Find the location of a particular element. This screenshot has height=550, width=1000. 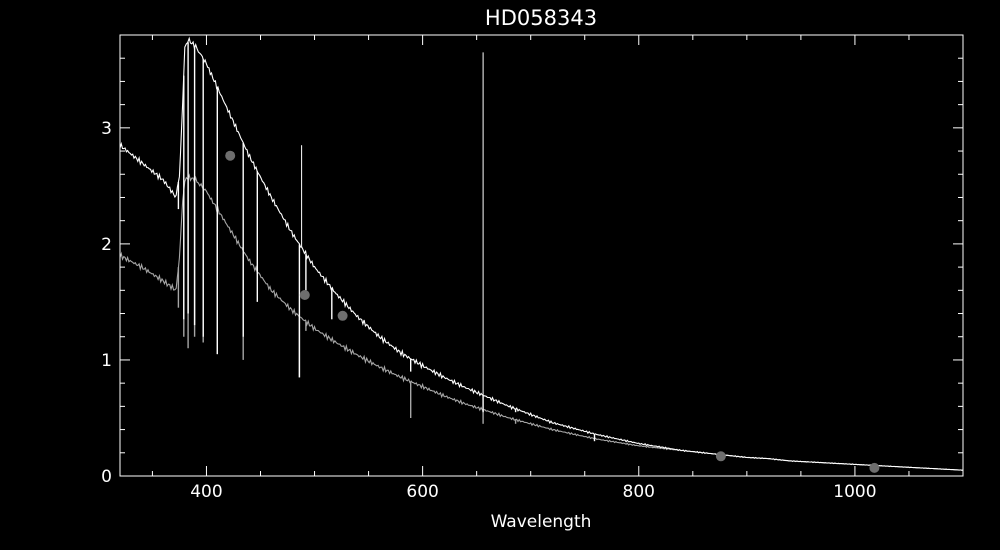

chart-title: HD058343 is located at coordinates (541, 18).